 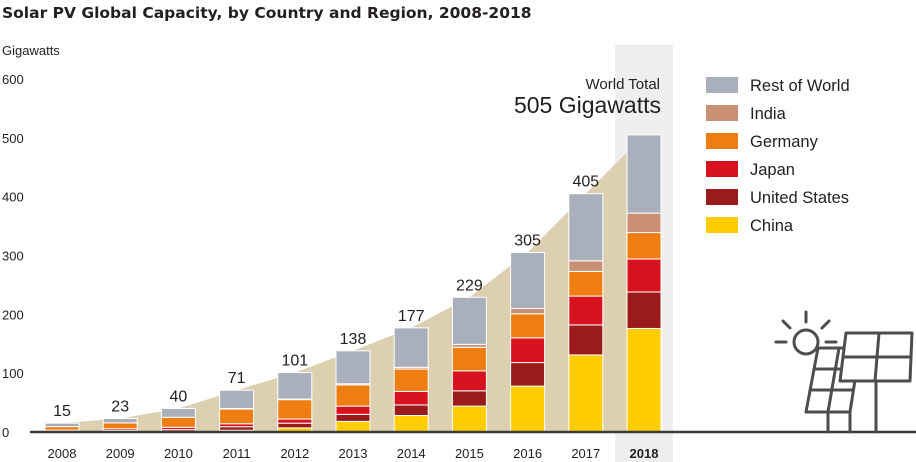 I want to click on bar-2015-china, so click(x=469, y=419).